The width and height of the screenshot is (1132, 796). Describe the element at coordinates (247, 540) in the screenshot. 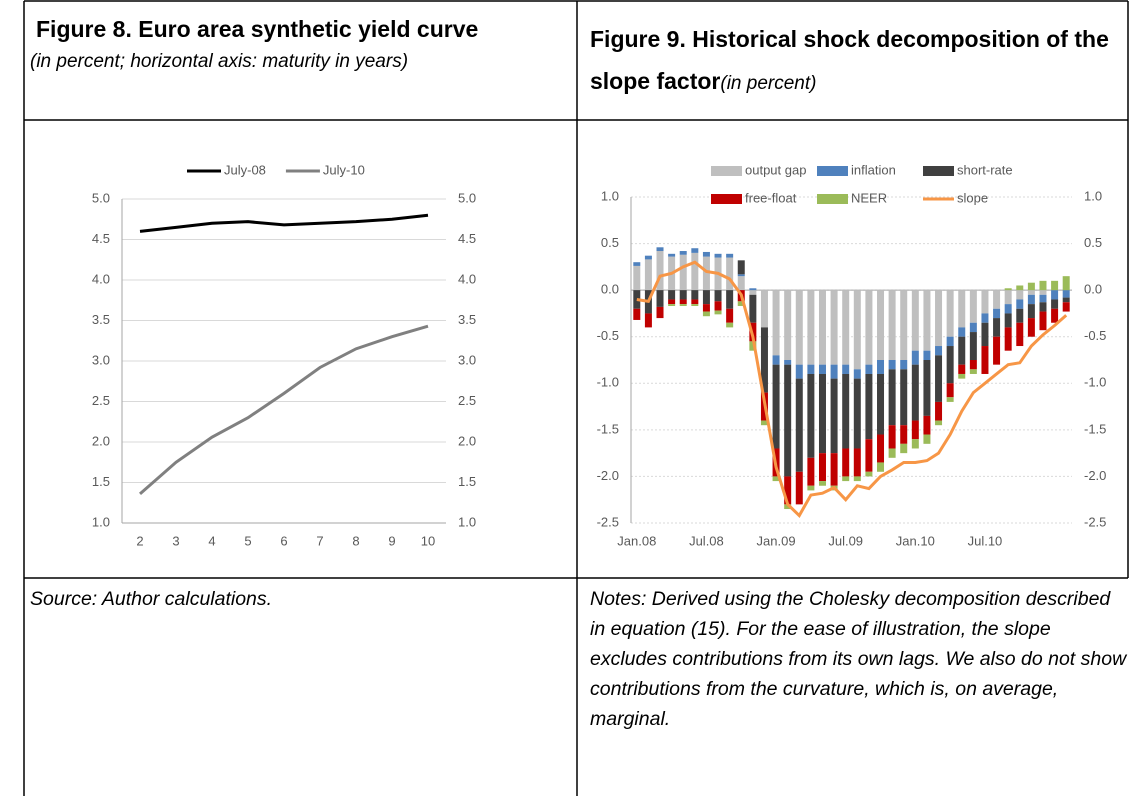

I see `x-tick-label: 5` at that location.